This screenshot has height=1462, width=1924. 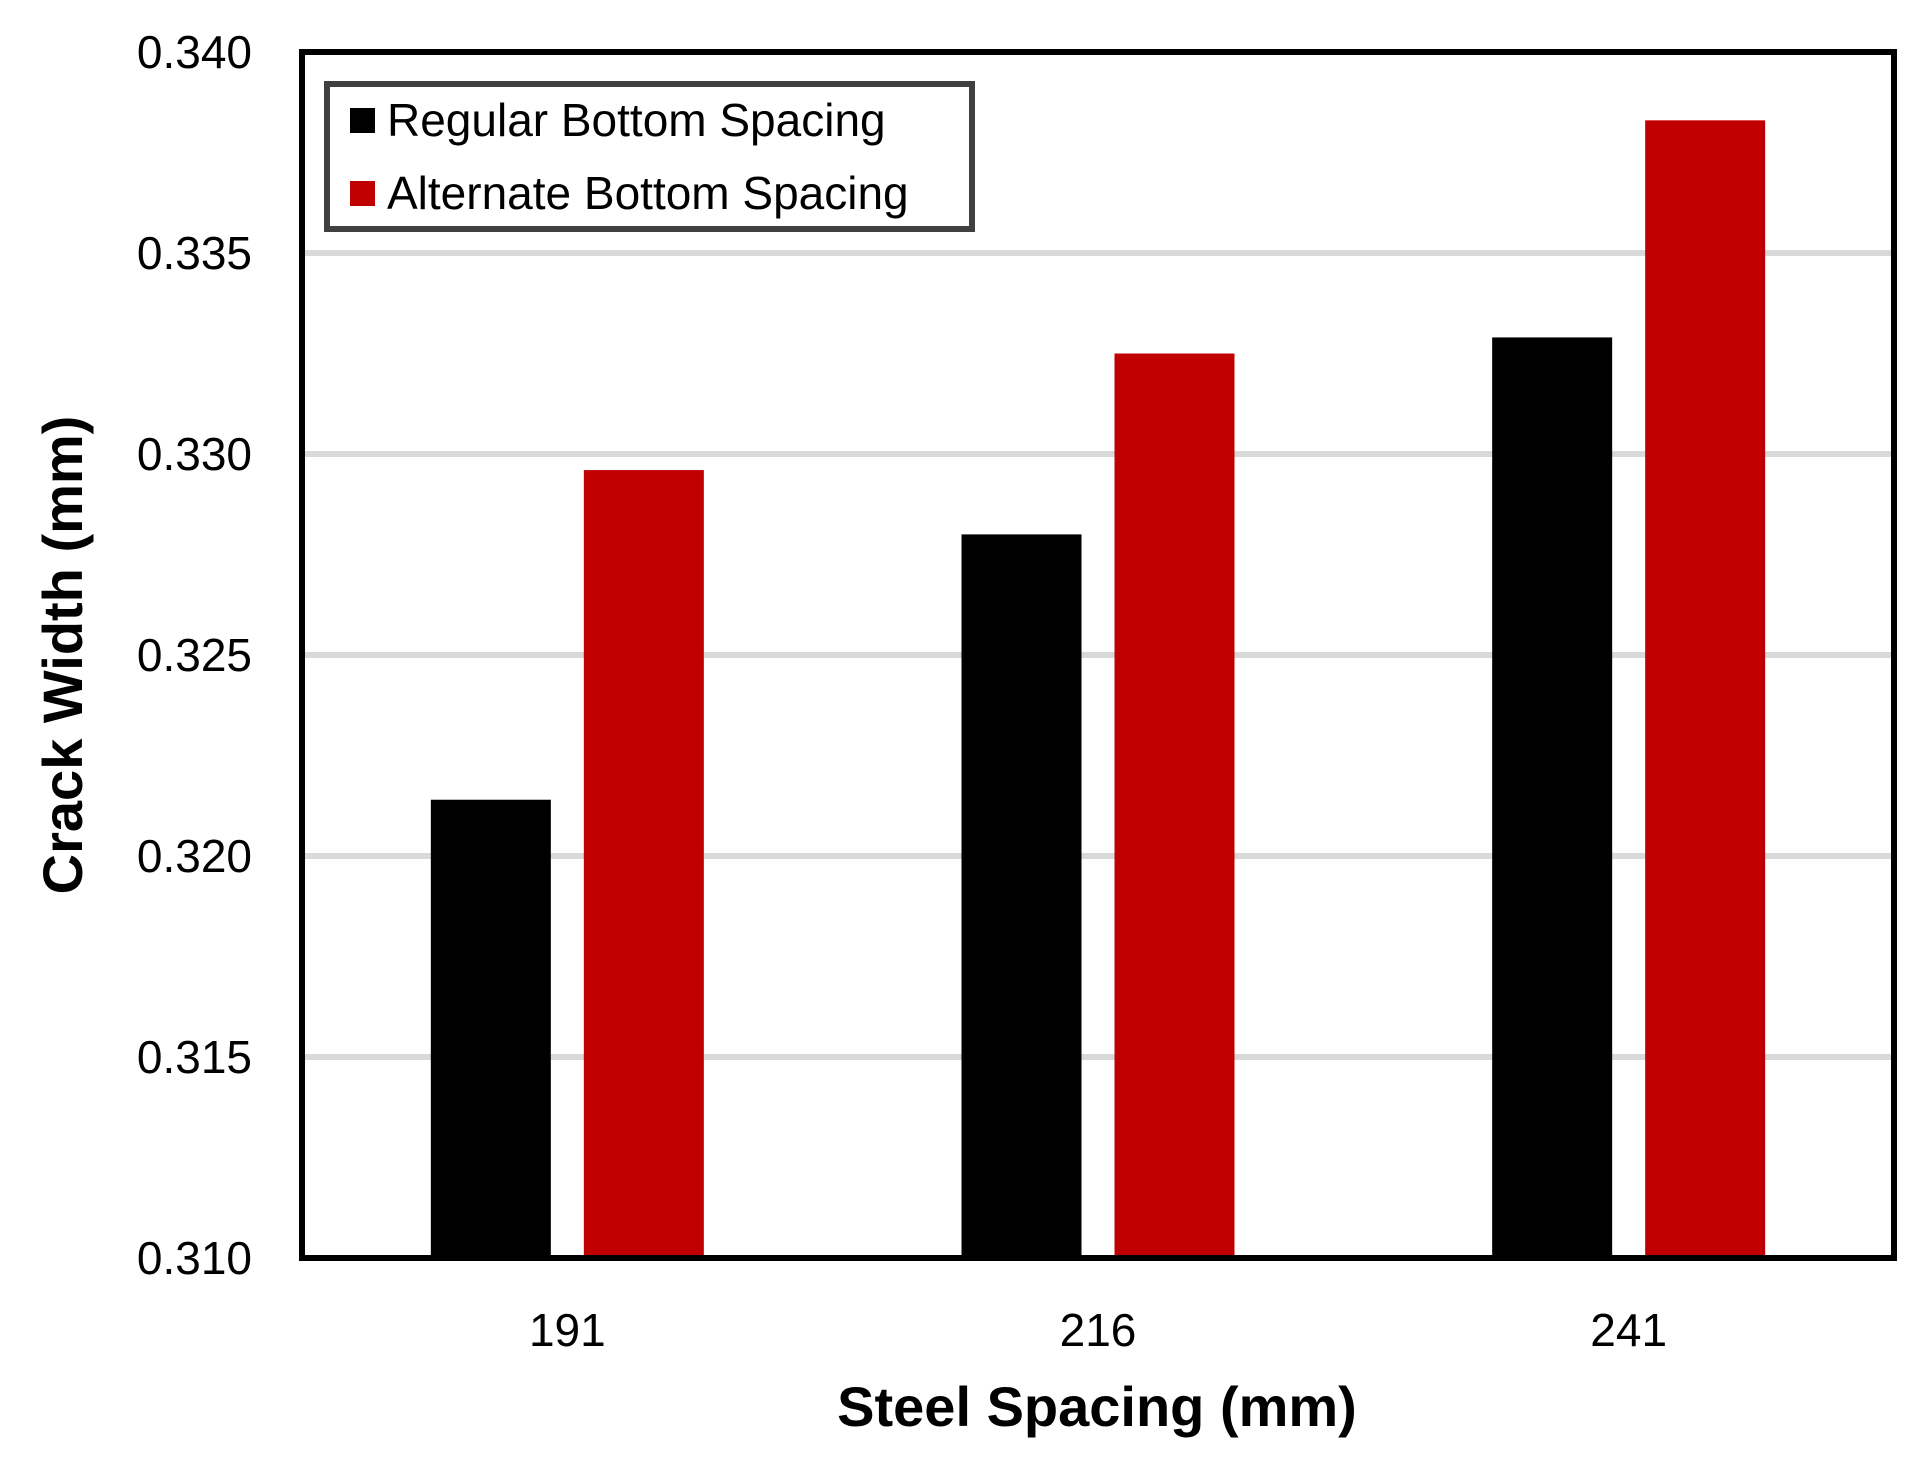 I want to click on x-axis-title: Steel Spacing (mm), so click(x=1097, y=1406).